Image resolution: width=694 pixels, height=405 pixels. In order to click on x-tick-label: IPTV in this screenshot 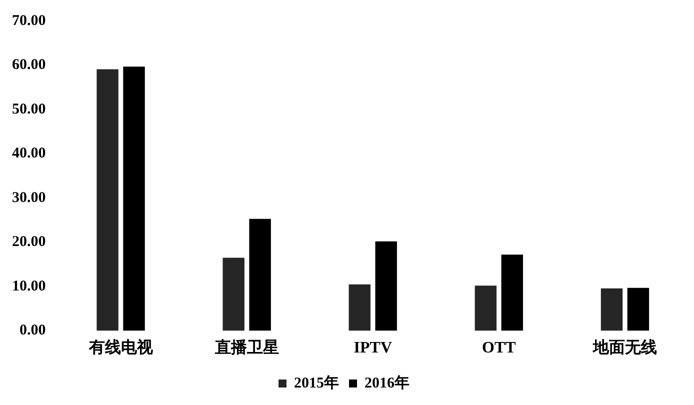, I will do `click(373, 348)`.